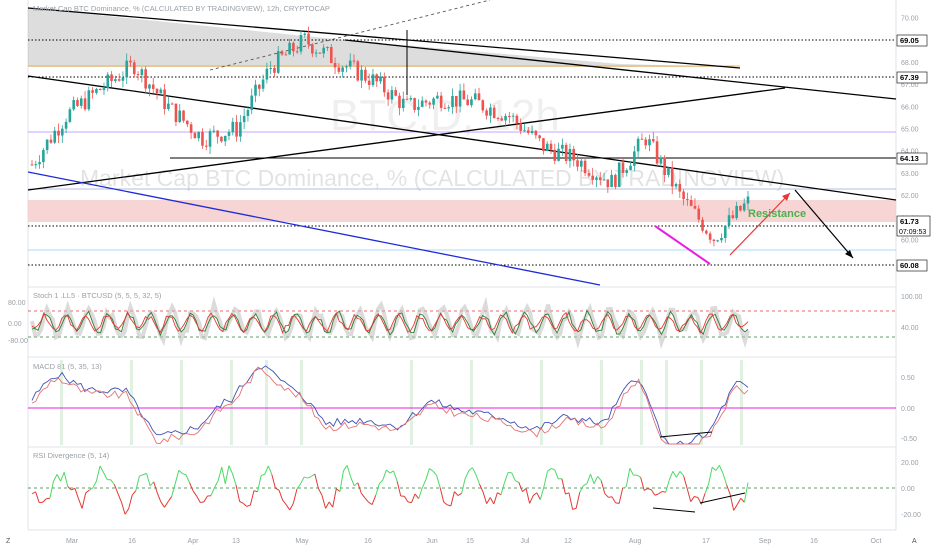 This screenshot has width=932, height=550. I want to click on price-tag-last: 61.73, so click(909, 221).